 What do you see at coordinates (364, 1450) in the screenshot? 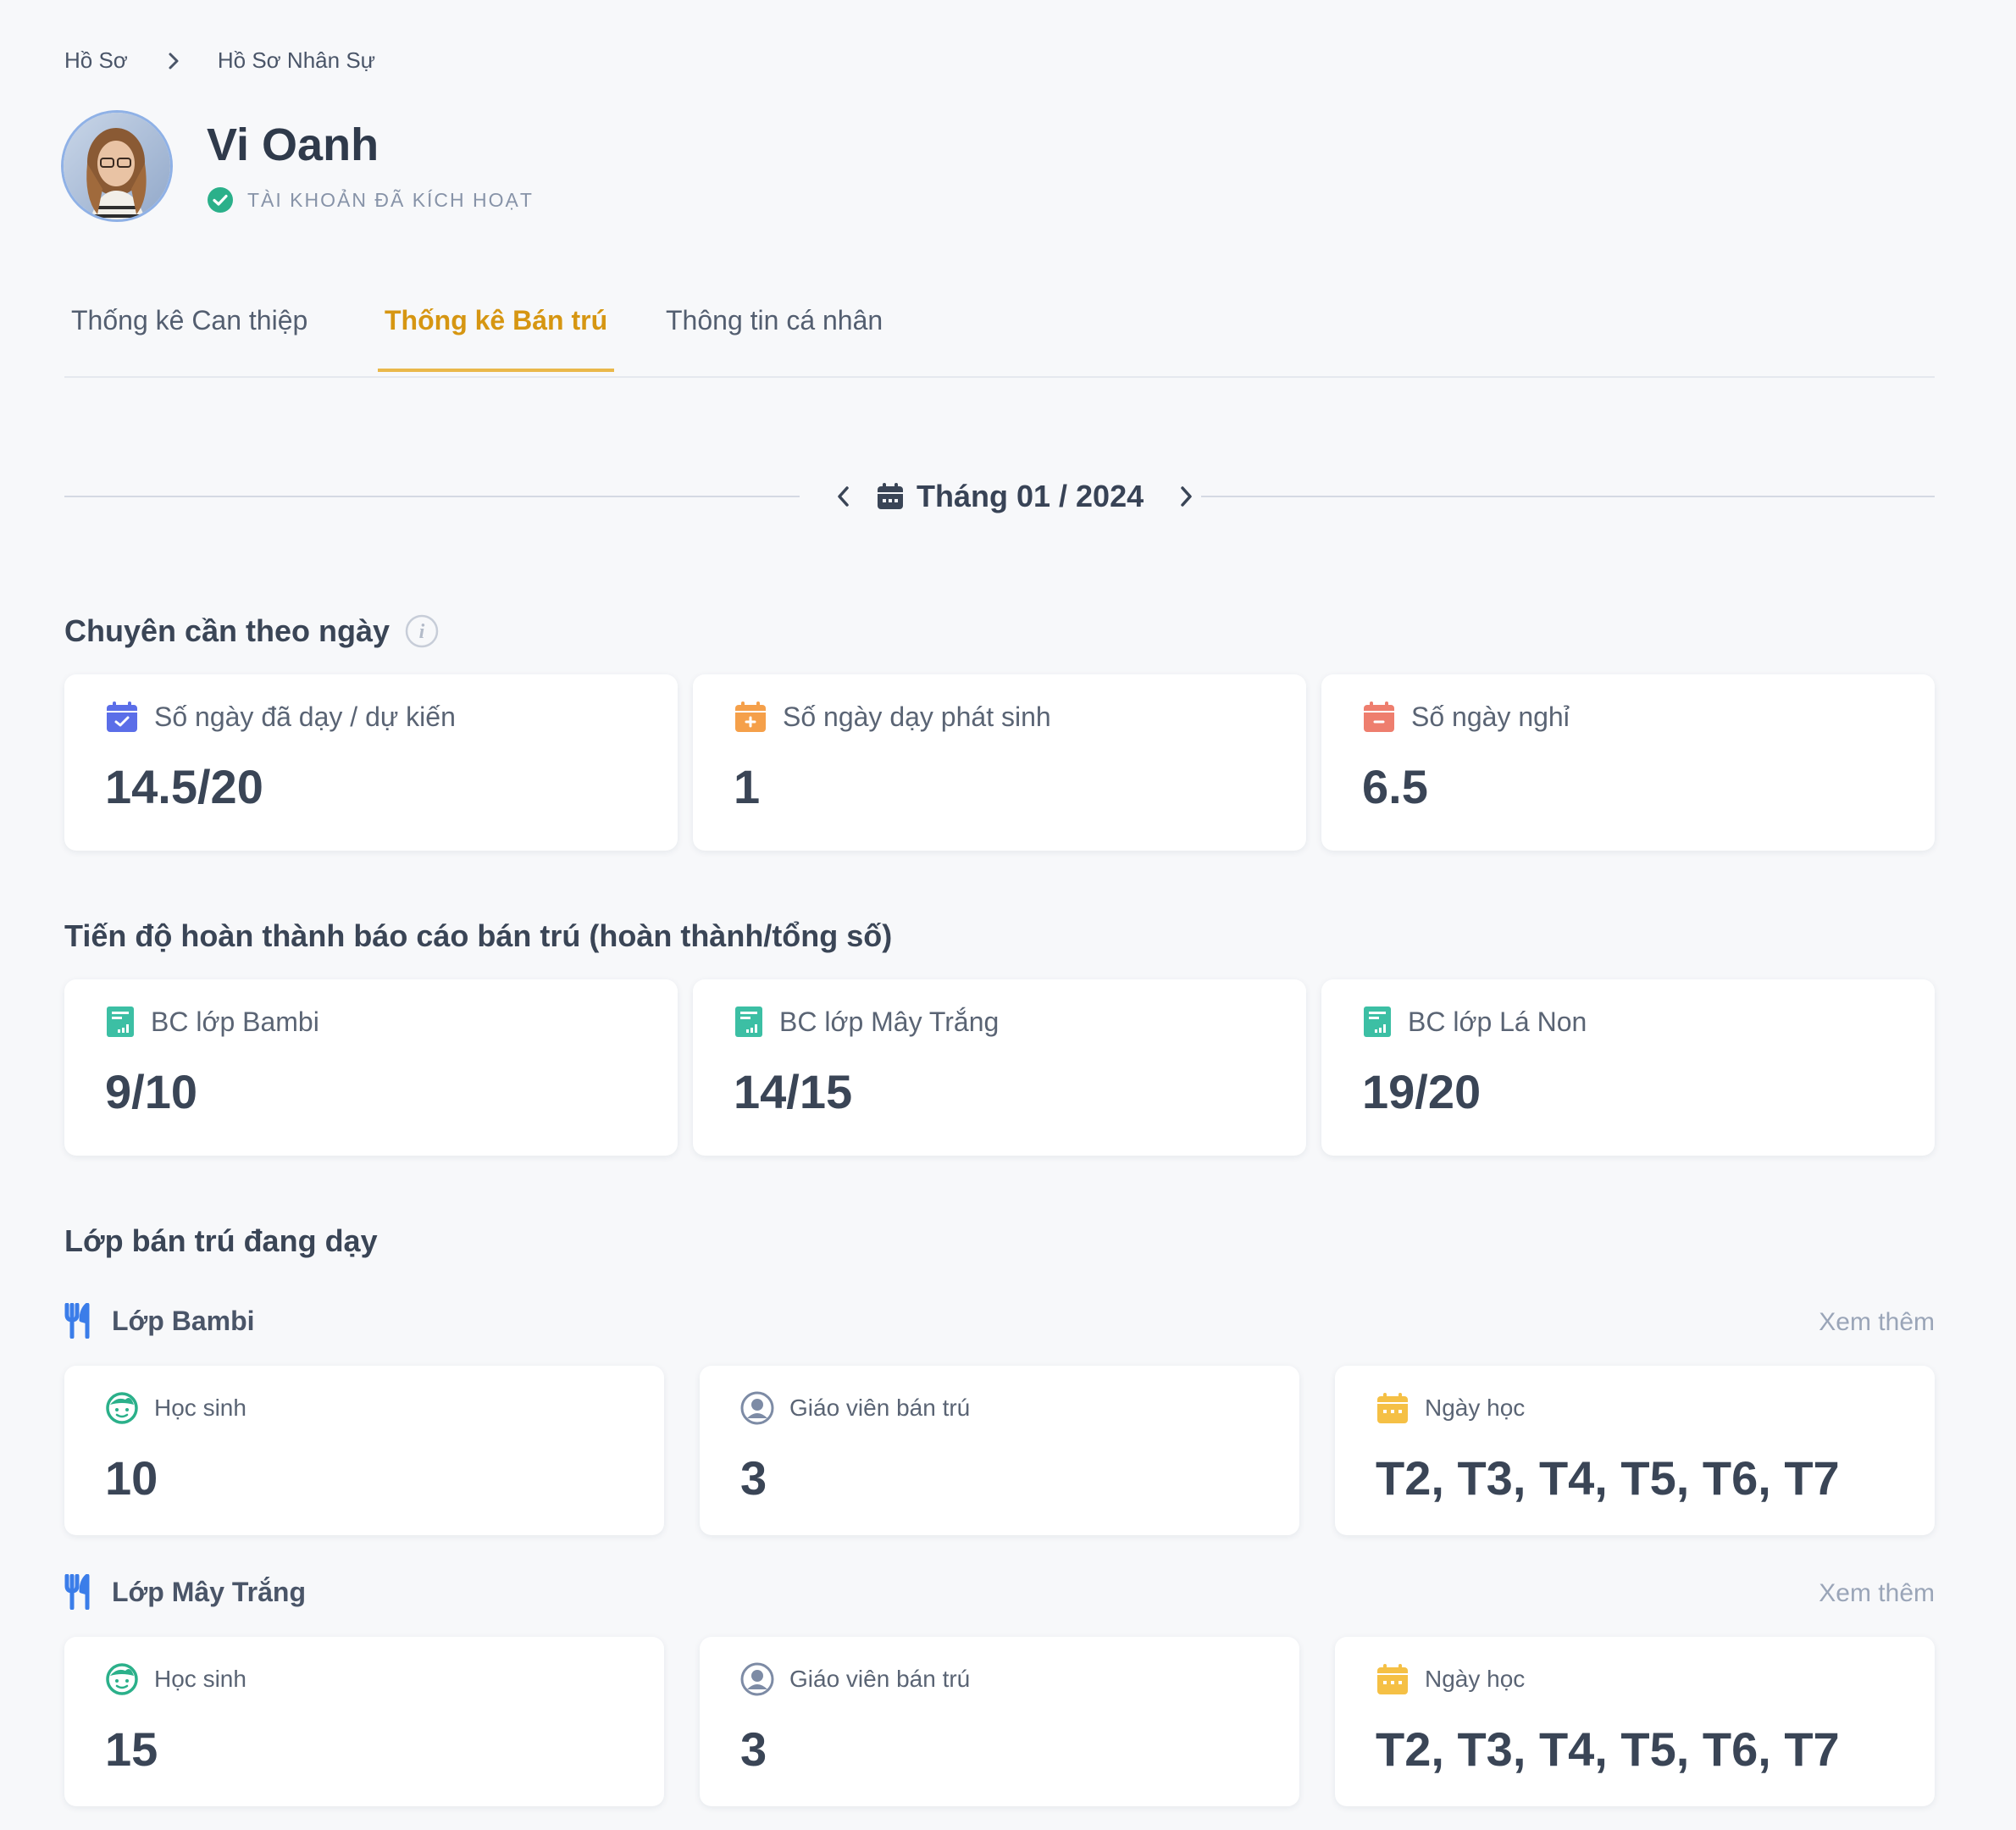
I see `students-card: Học sinh 10` at bounding box center [364, 1450].